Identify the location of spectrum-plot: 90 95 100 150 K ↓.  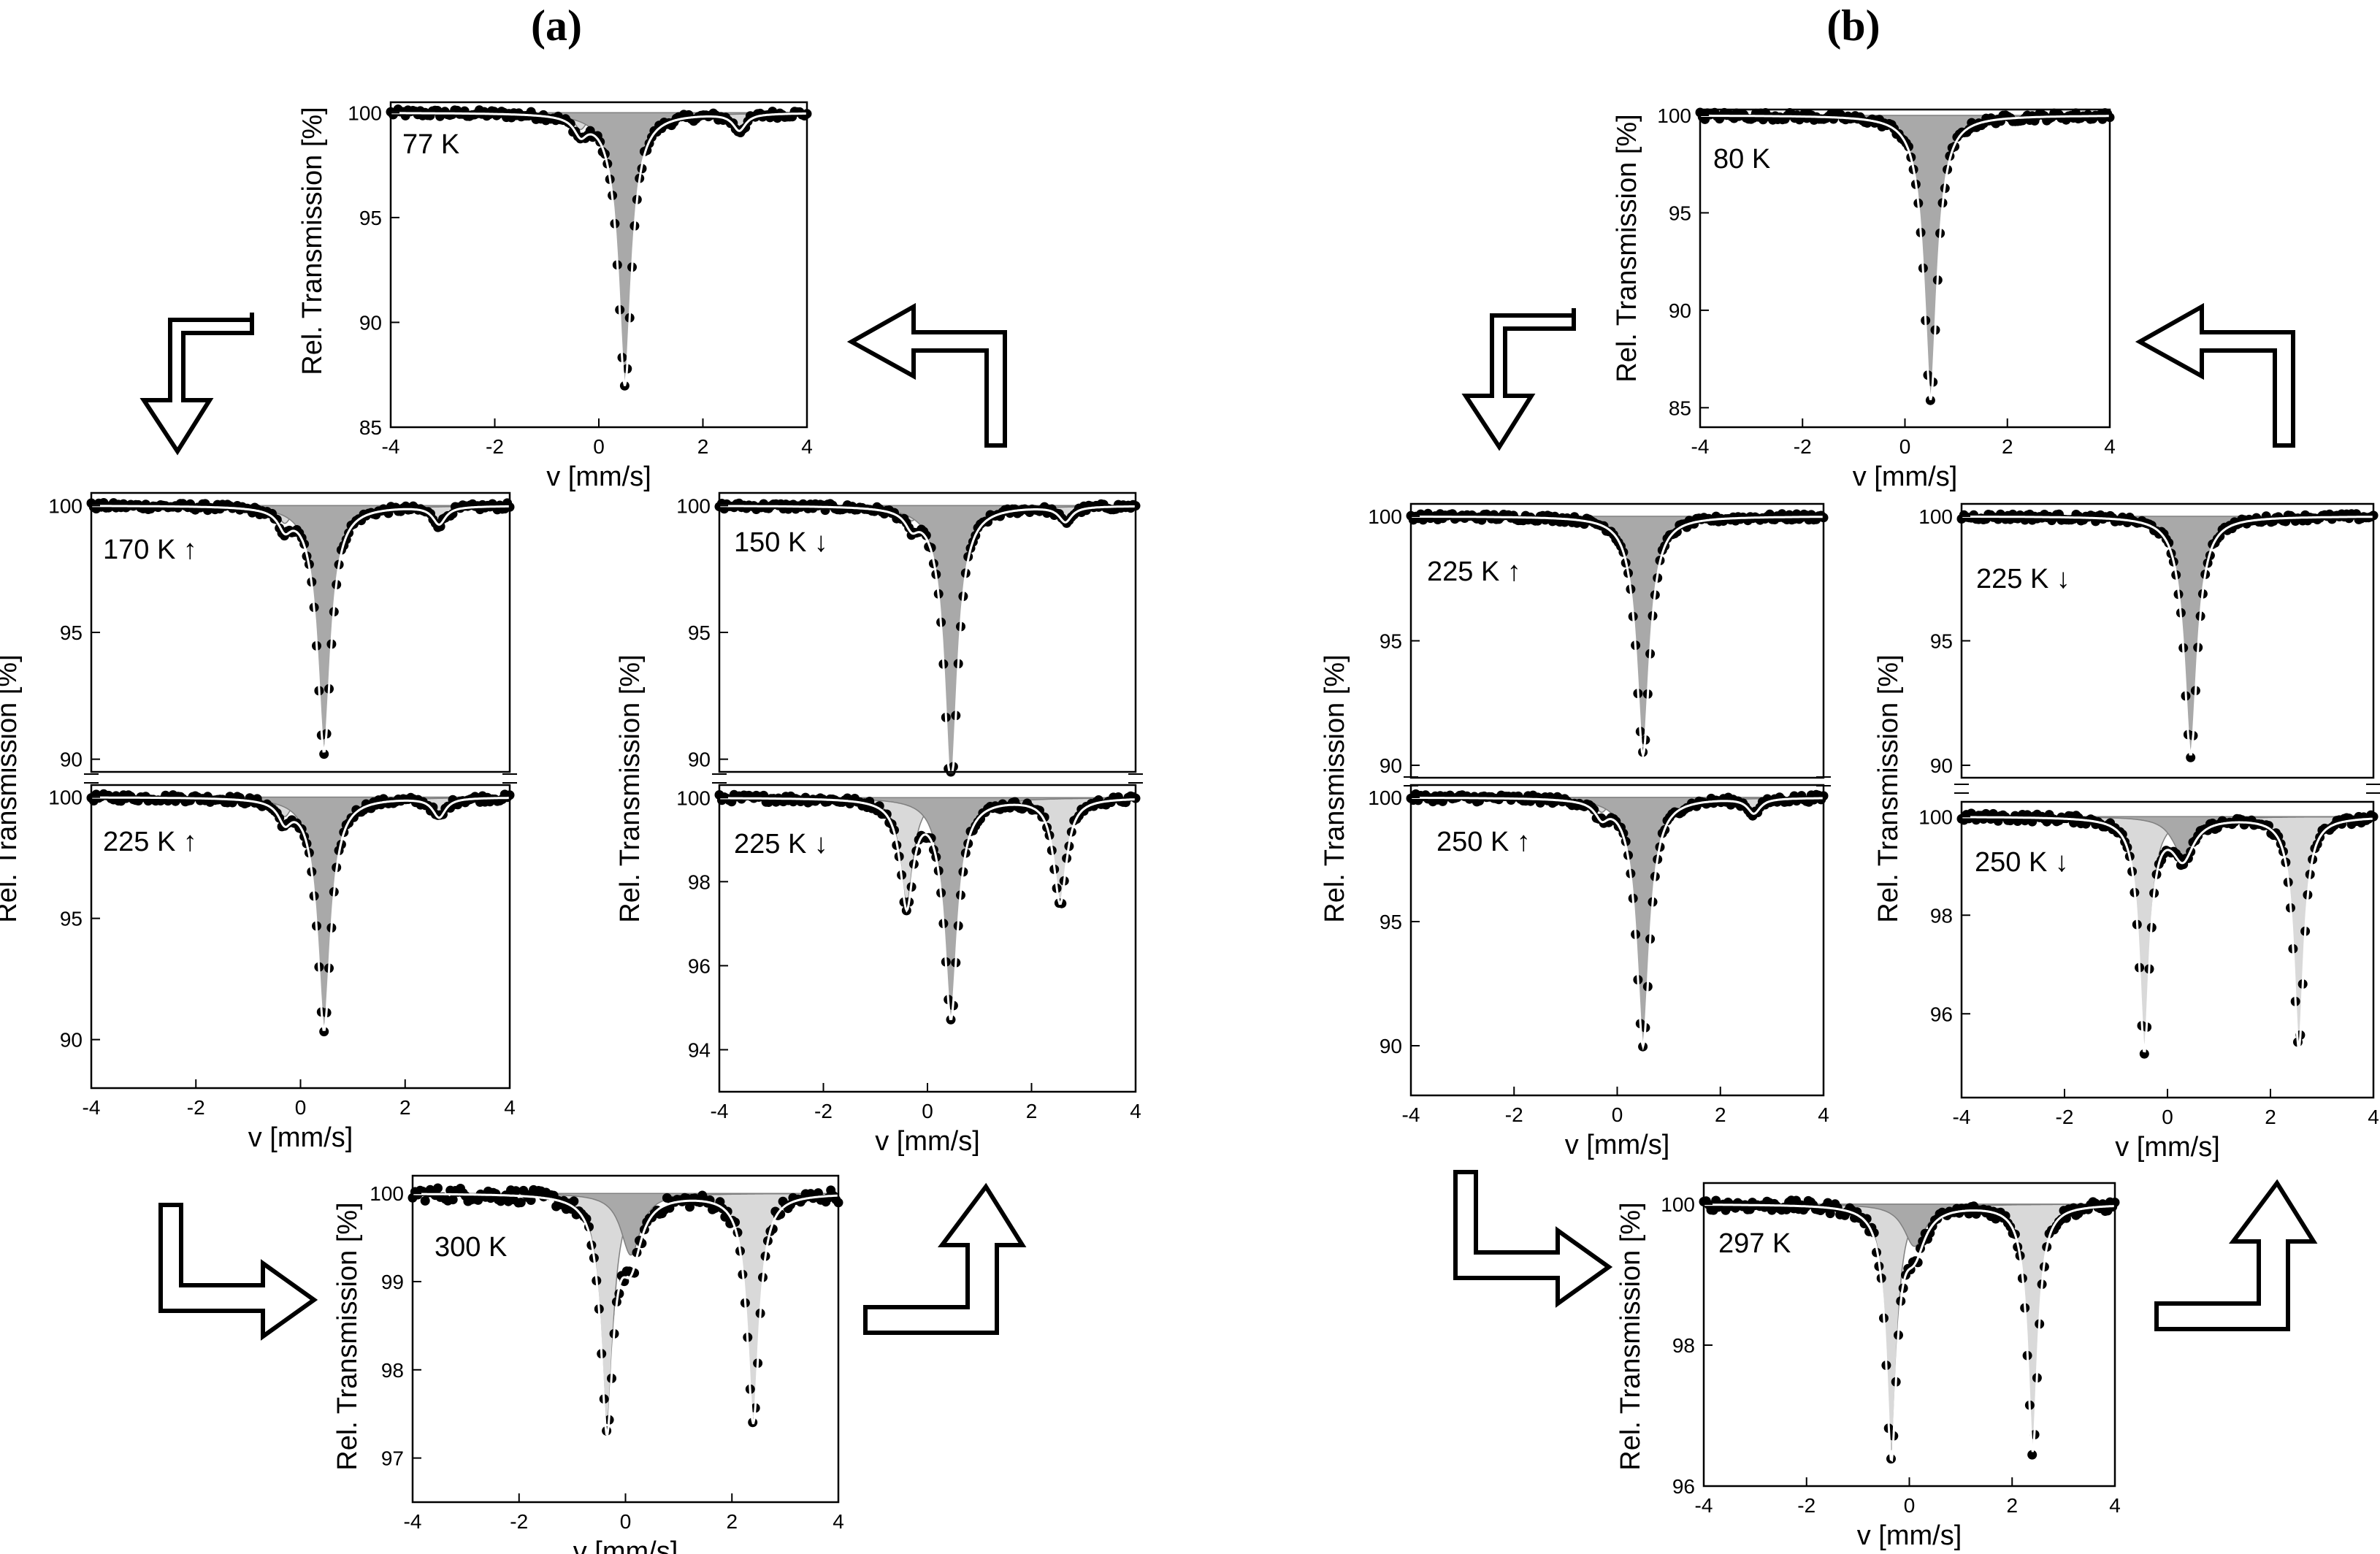
(908, 634).